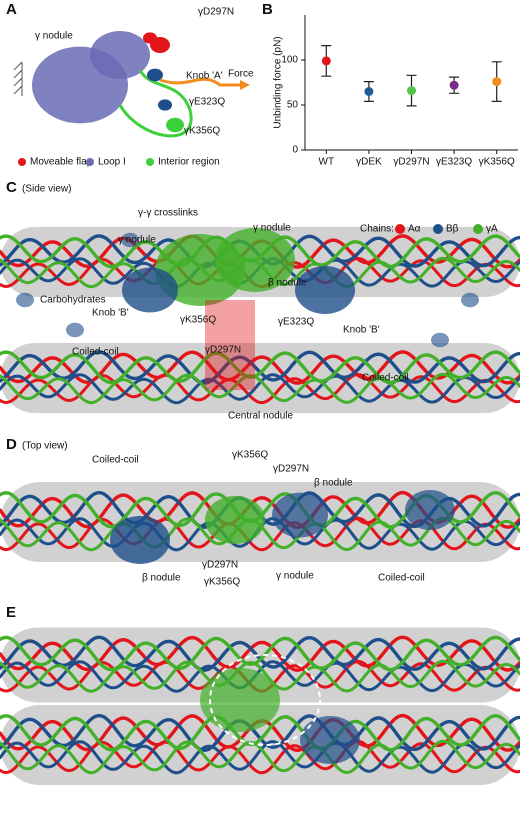  I want to click on annotation: Aα, so click(414, 229).